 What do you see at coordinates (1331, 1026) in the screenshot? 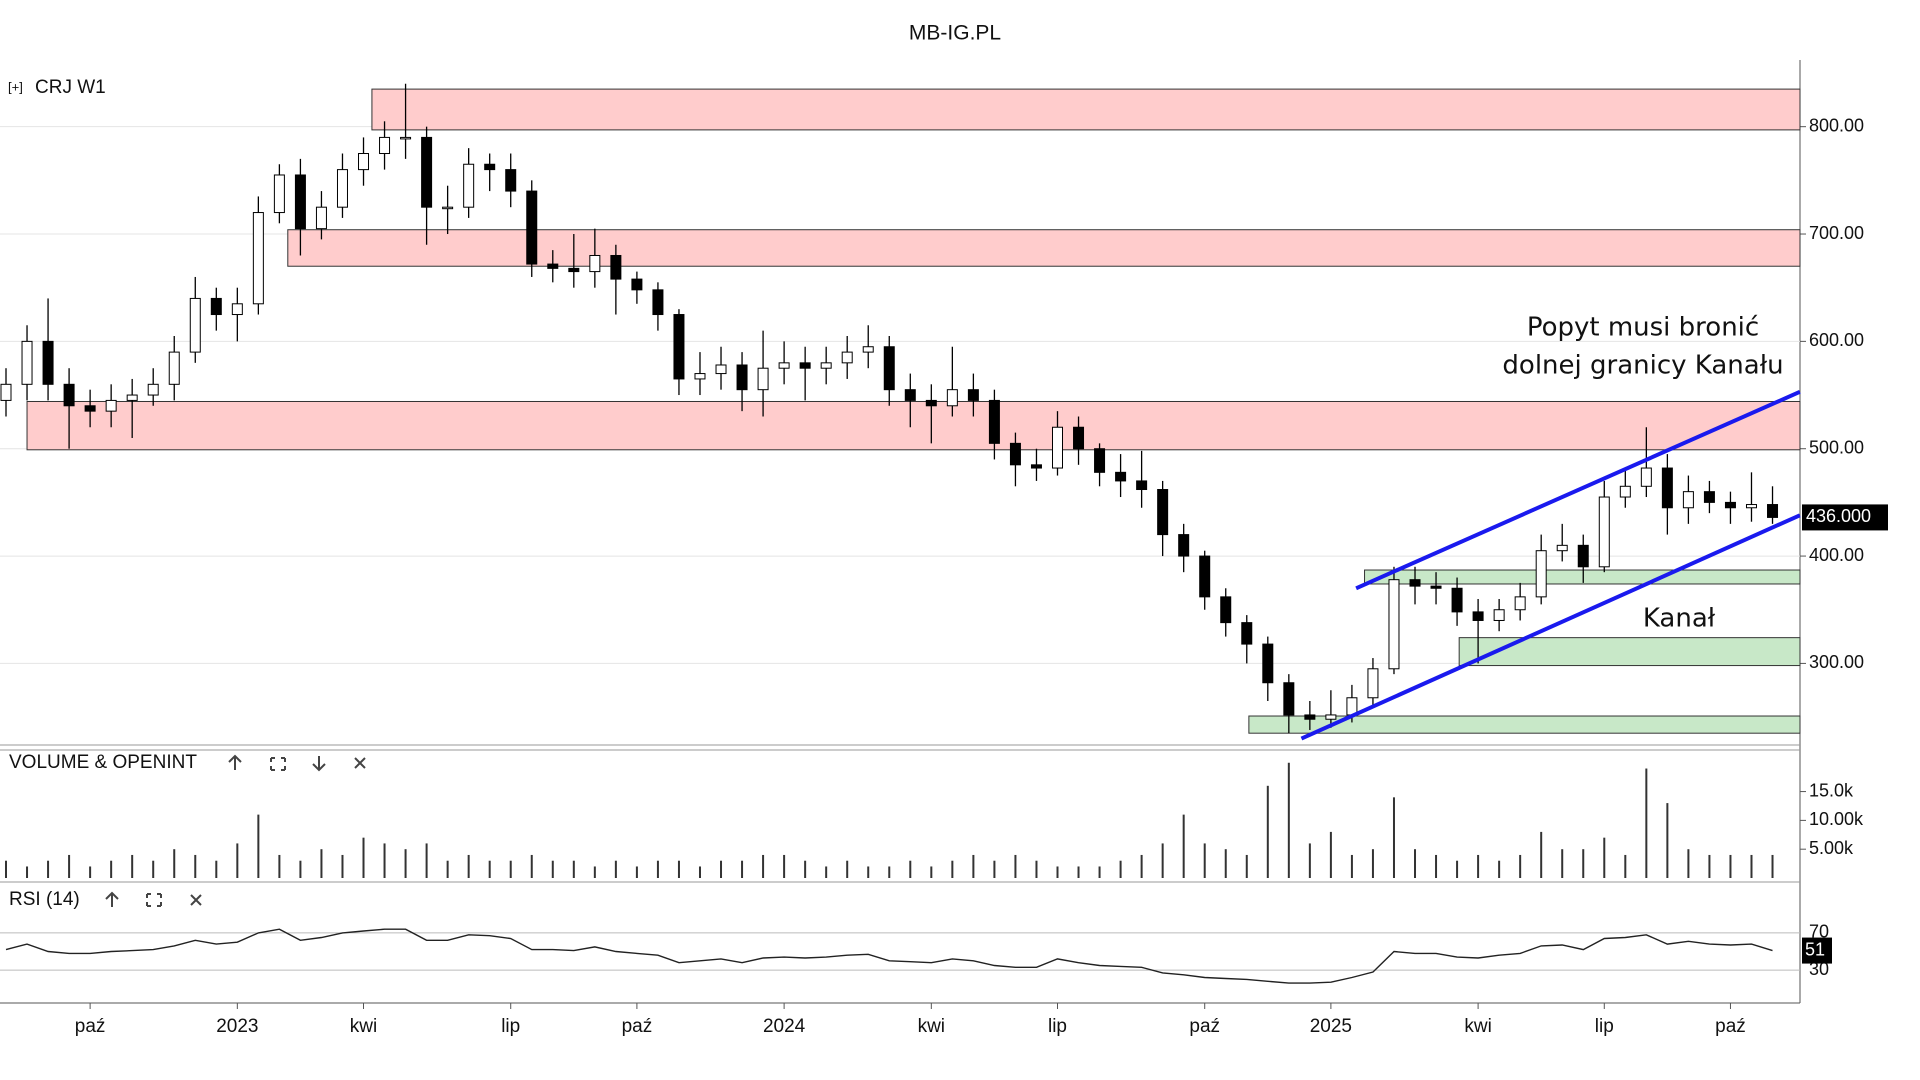
I see `x-tick-label: 2025` at bounding box center [1331, 1026].